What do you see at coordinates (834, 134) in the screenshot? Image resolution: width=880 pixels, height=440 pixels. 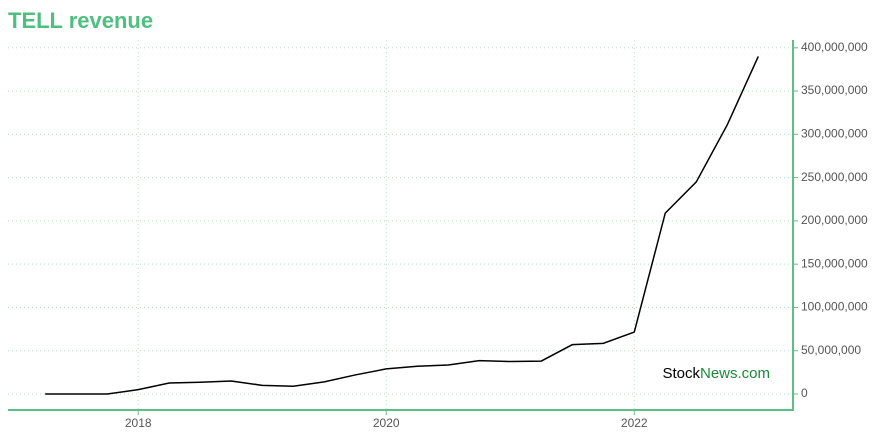 I see `y-tick-label: 300,000,000` at bounding box center [834, 134].